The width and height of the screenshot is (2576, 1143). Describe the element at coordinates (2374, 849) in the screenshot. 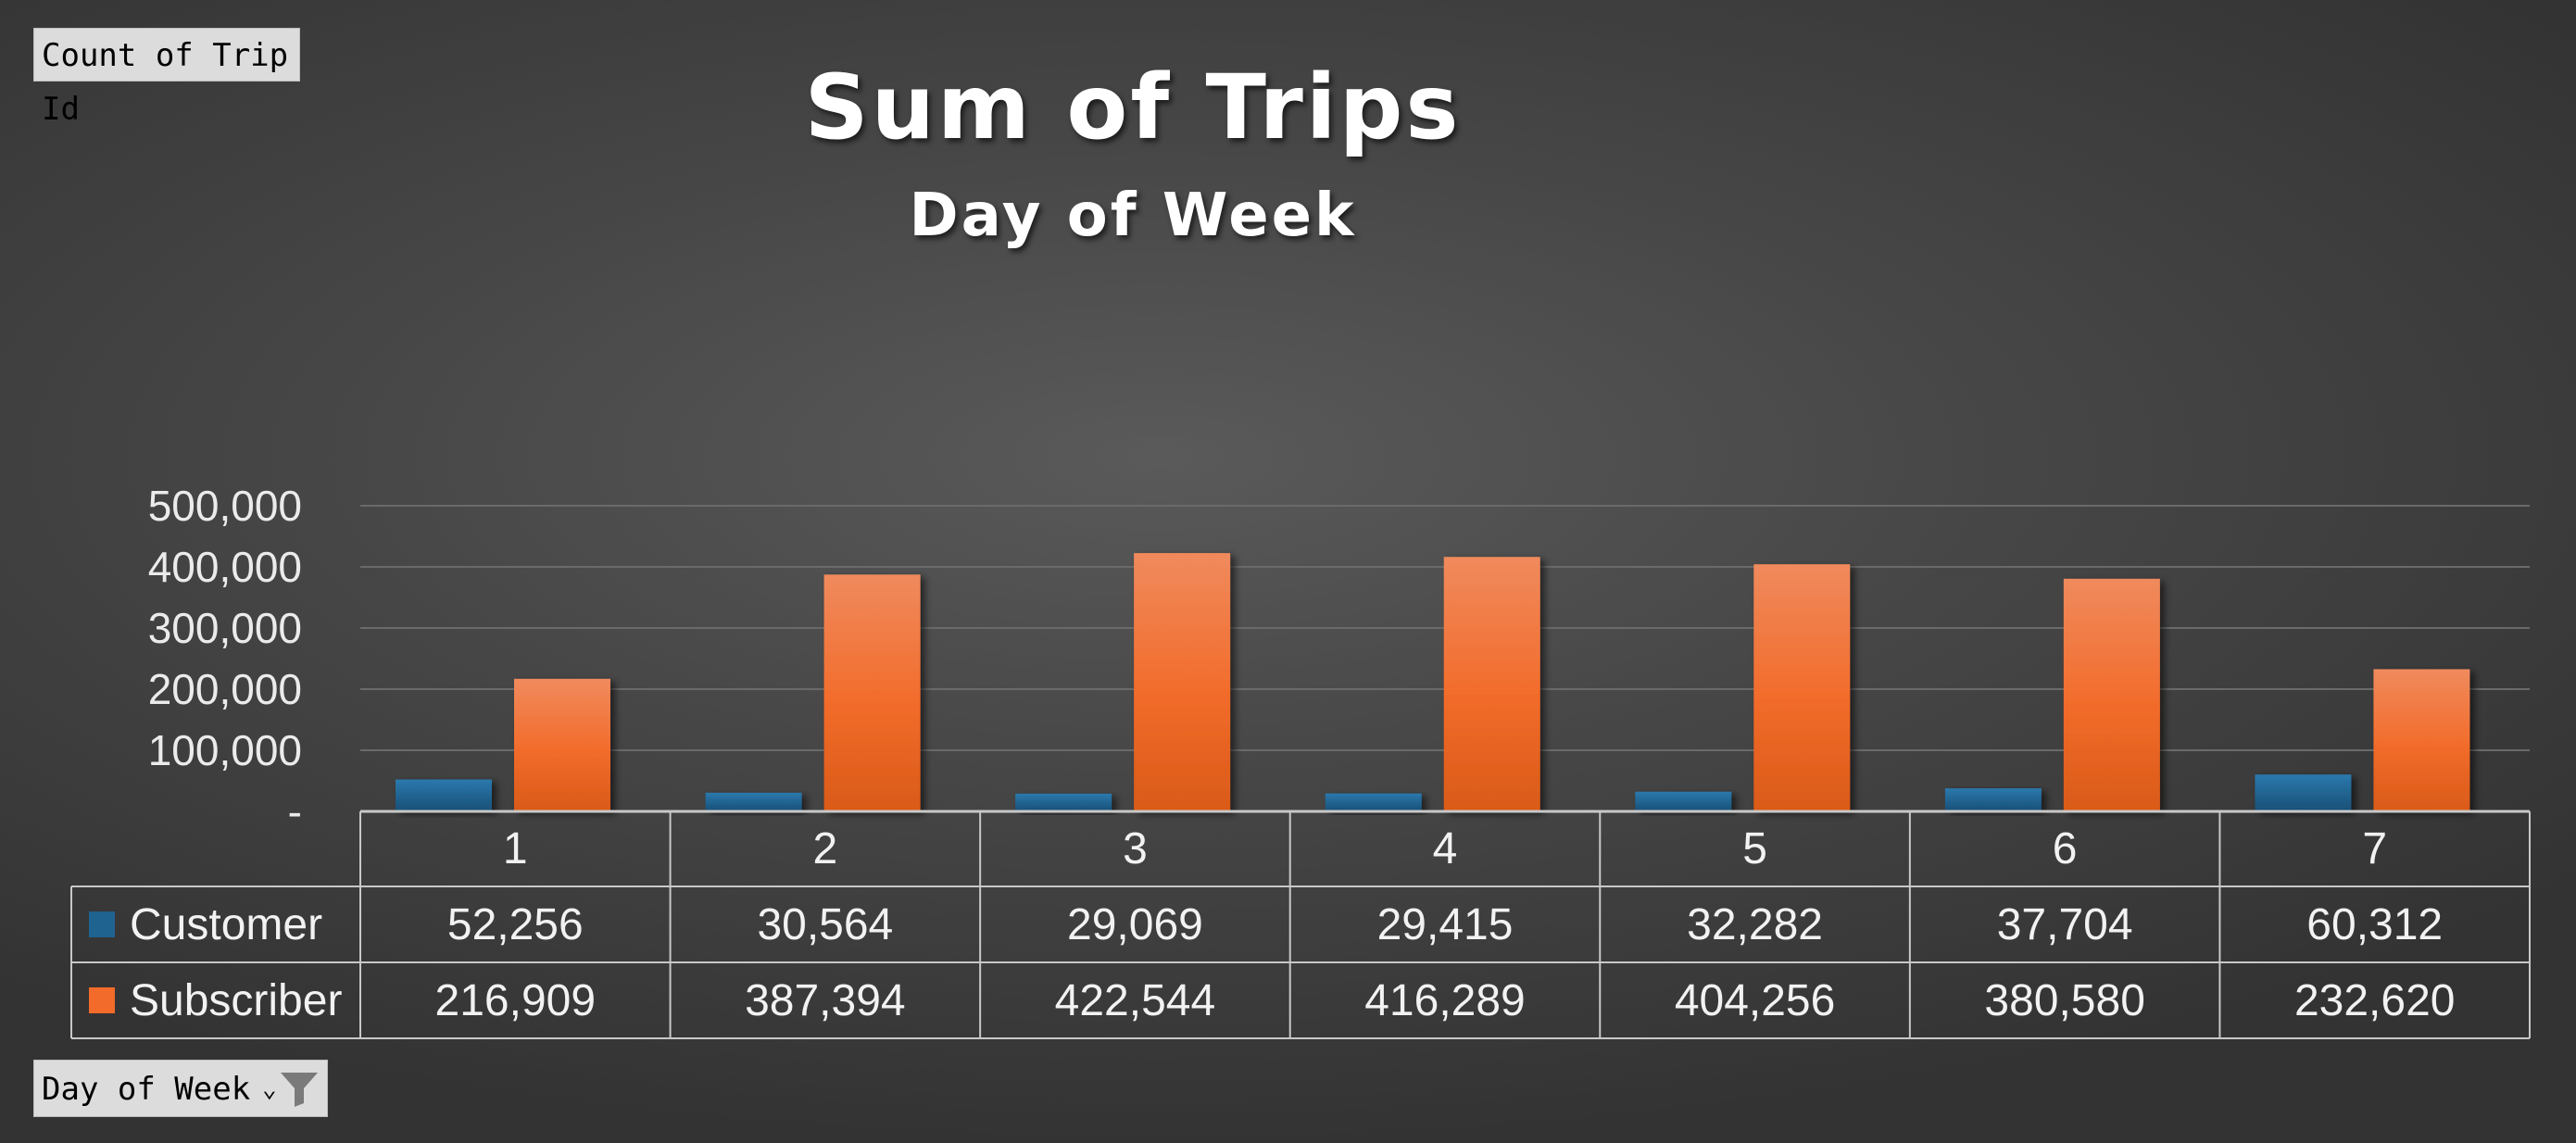

I see `x-category-label: 7` at that location.